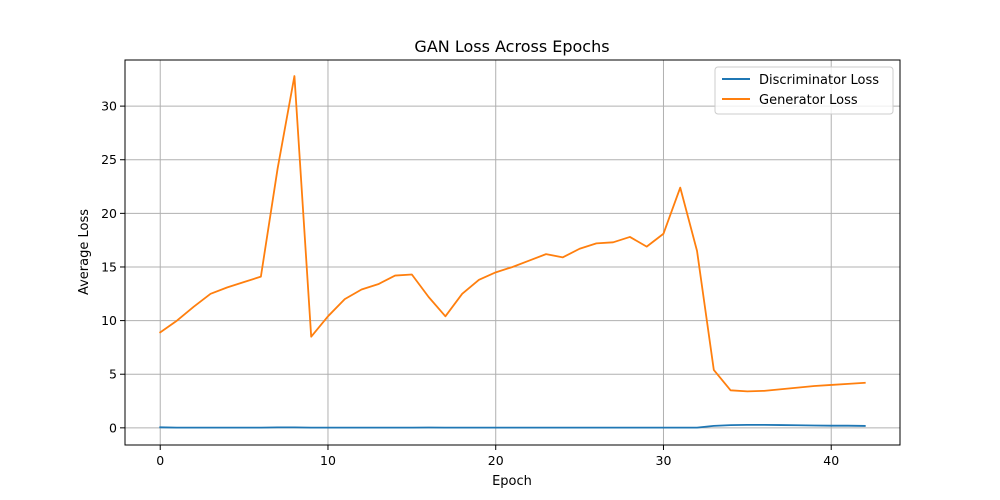 This screenshot has height=500, width=1000. I want to click on y-tick-label: 0, so click(113, 427).